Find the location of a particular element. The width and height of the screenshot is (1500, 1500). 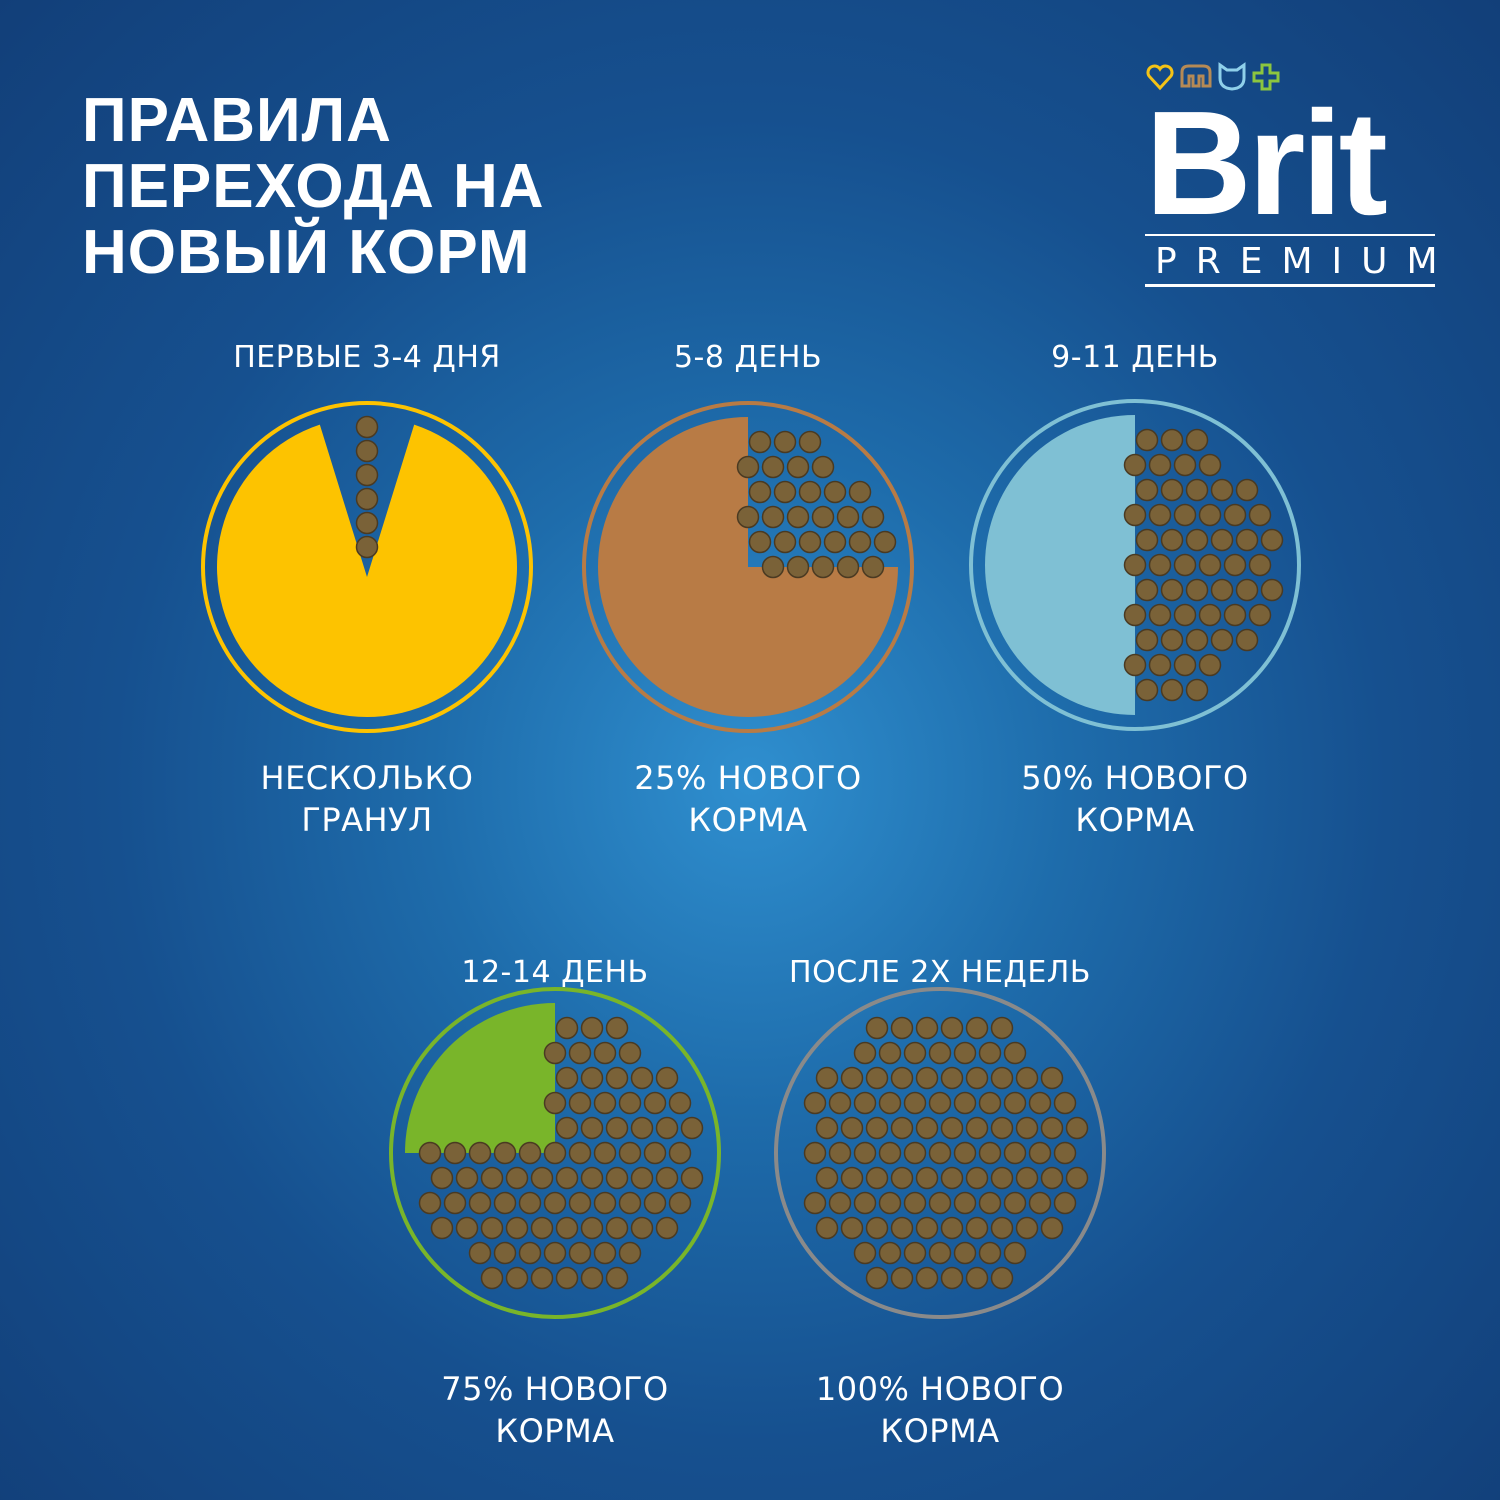

cat-icon is located at coordinates (1232, 76).